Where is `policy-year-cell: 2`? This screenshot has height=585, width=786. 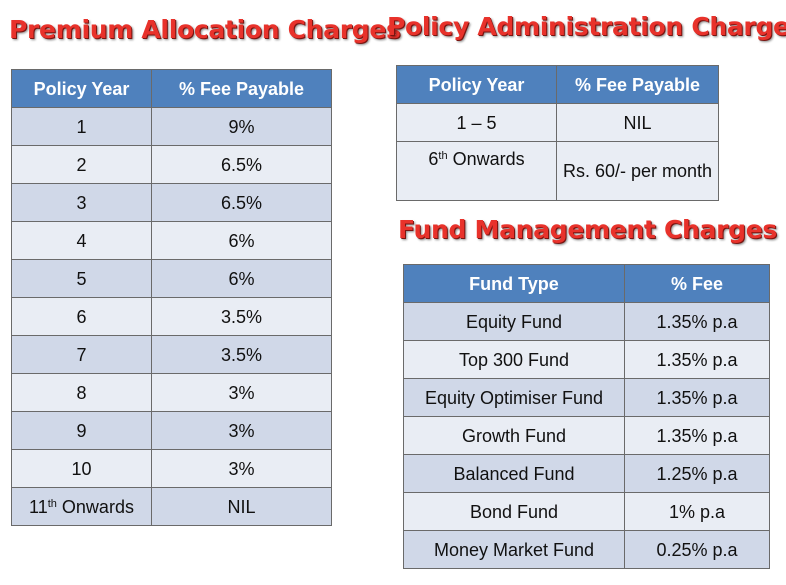
policy-year-cell: 2 is located at coordinates (81, 164).